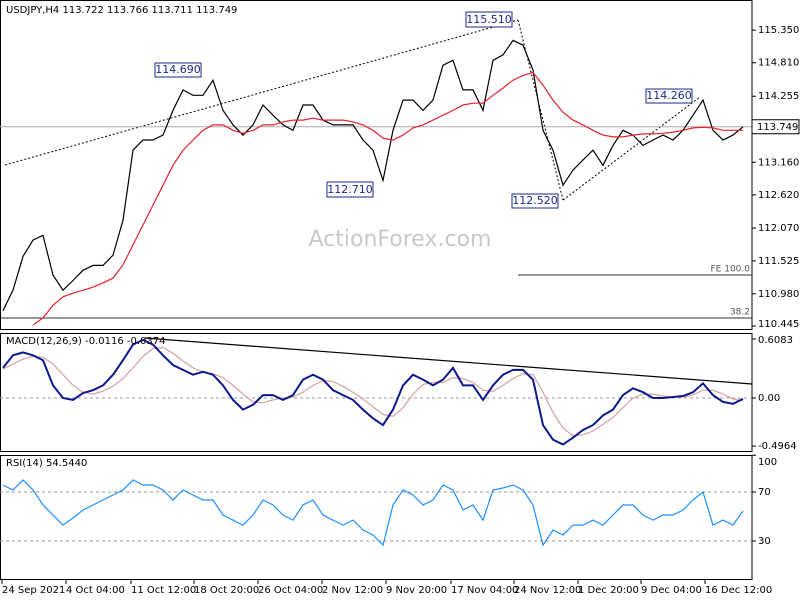  I want to click on x-tick-label: 4 Oct 04:00, so click(95, 590).